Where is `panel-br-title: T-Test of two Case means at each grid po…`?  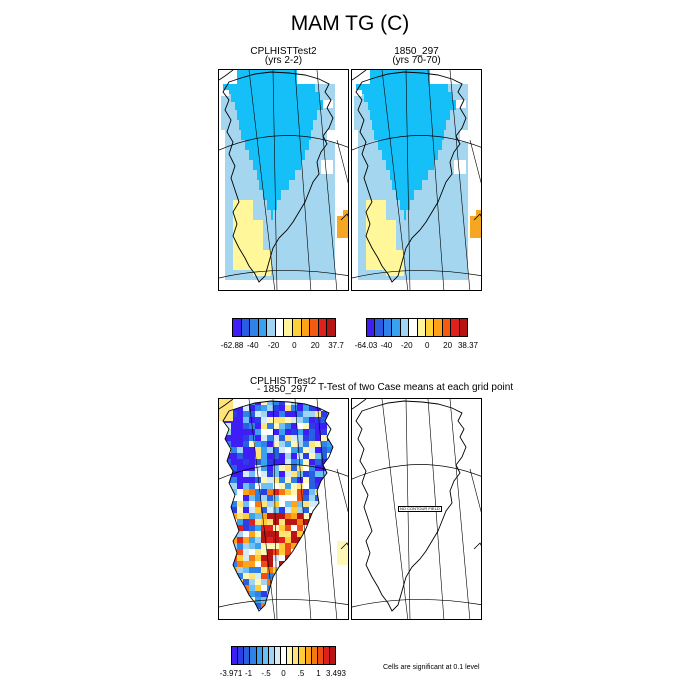
panel-br-title: T-Test of two Case means at each grid po… is located at coordinates (416, 387).